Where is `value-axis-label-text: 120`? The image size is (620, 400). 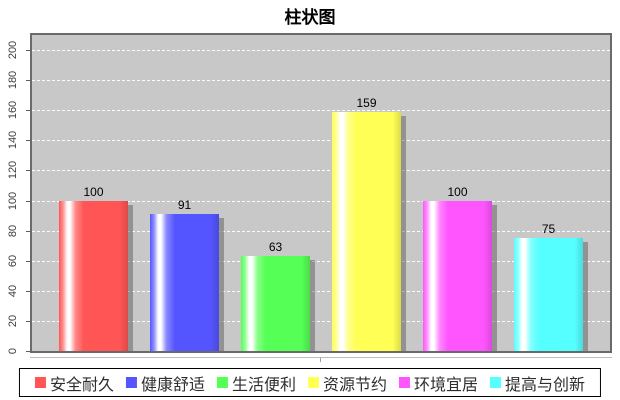
value-axis-label-text: 120 is located at coordinates (12, 170).